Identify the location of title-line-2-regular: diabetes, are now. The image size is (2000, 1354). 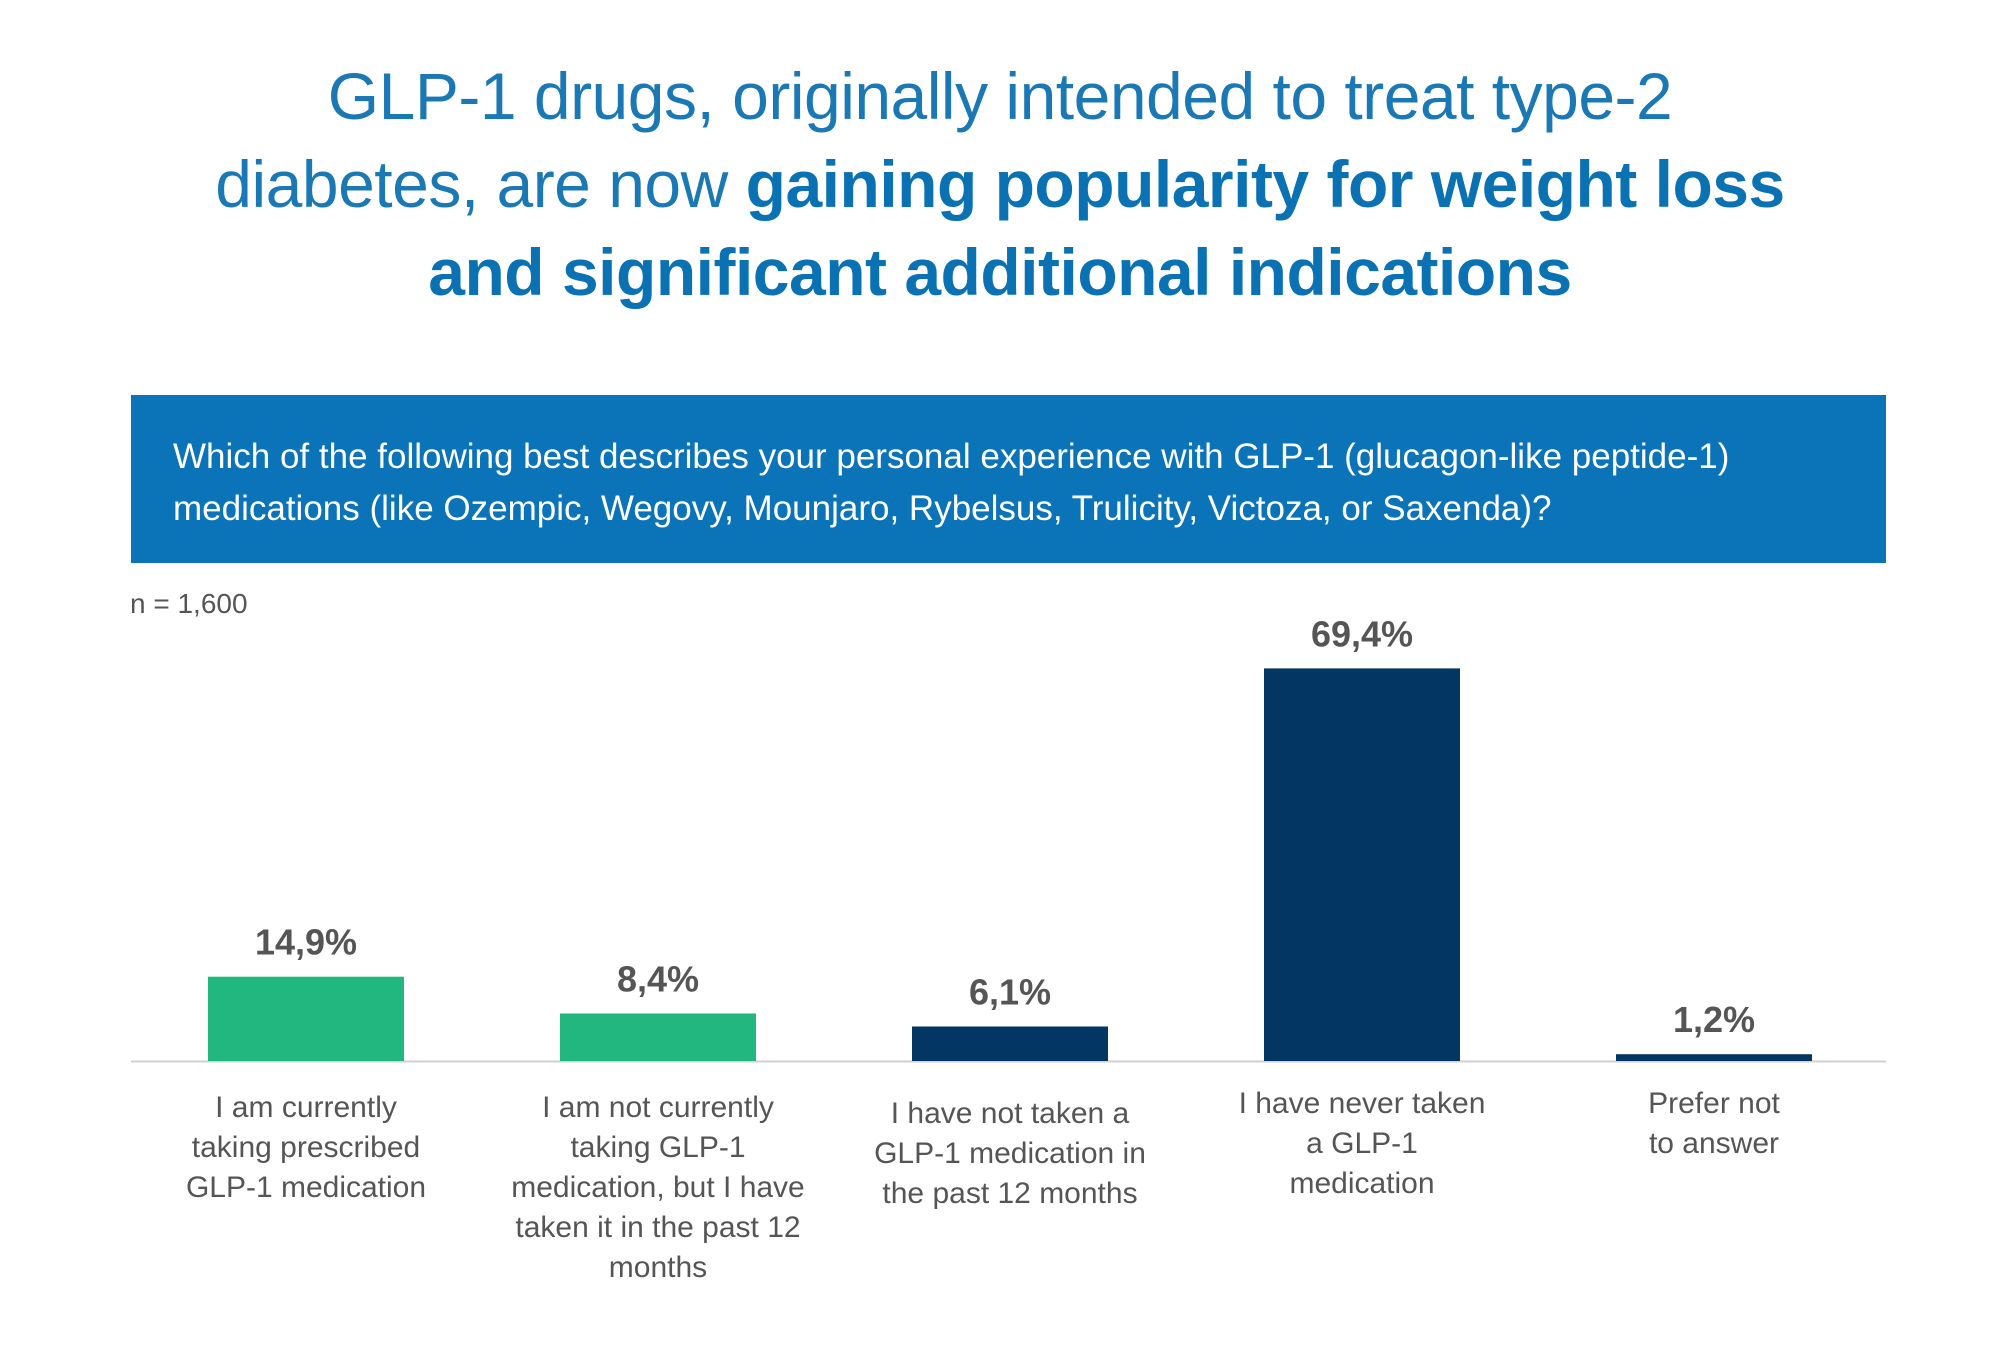
(480, 184).